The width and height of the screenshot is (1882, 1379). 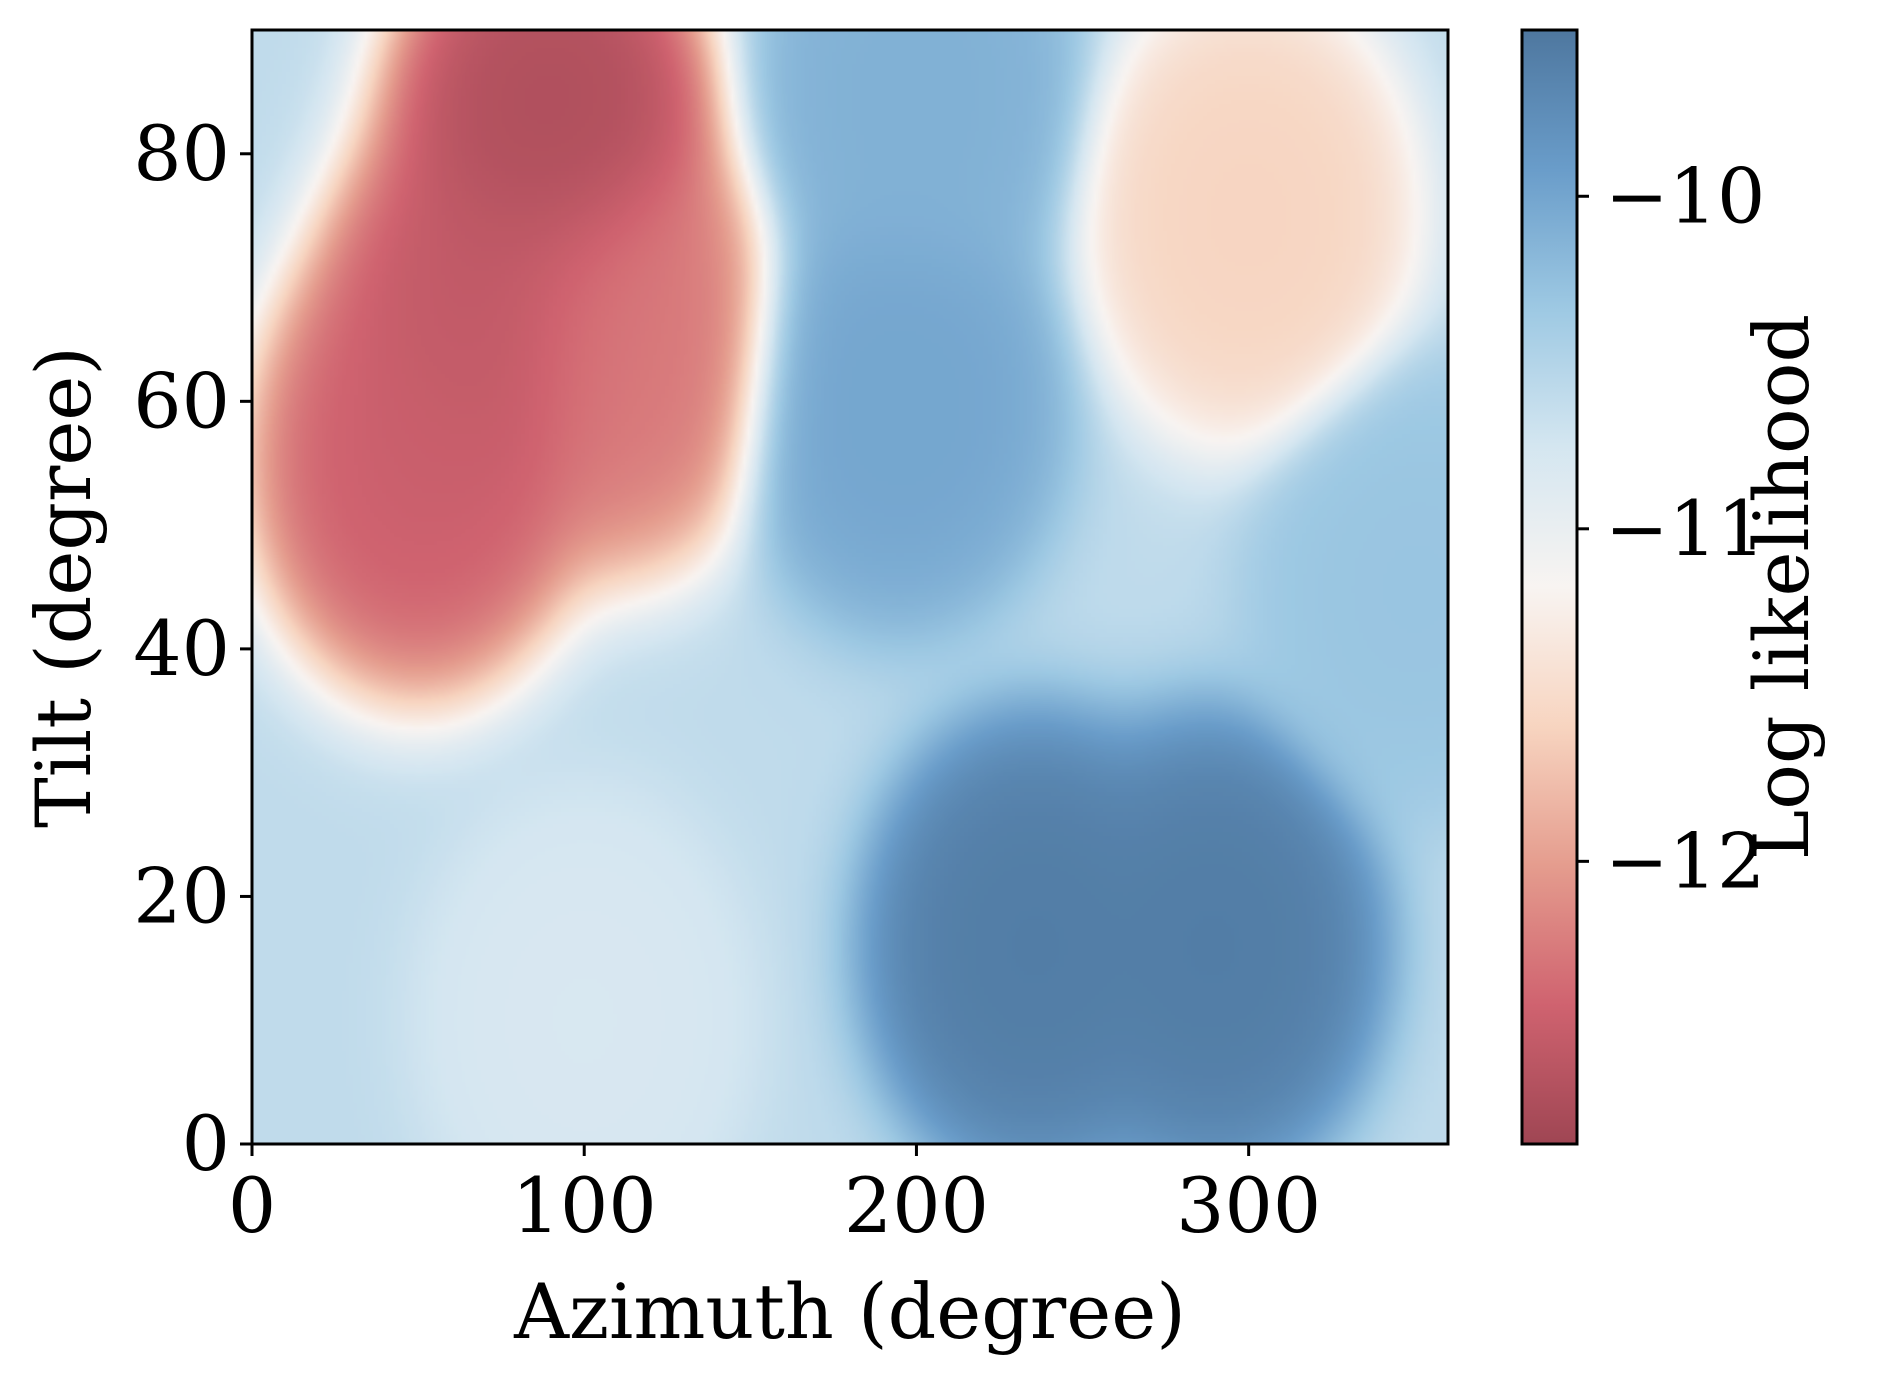 I want to click on colorbar-tick-label: −12, so click(x=1685, y=860).